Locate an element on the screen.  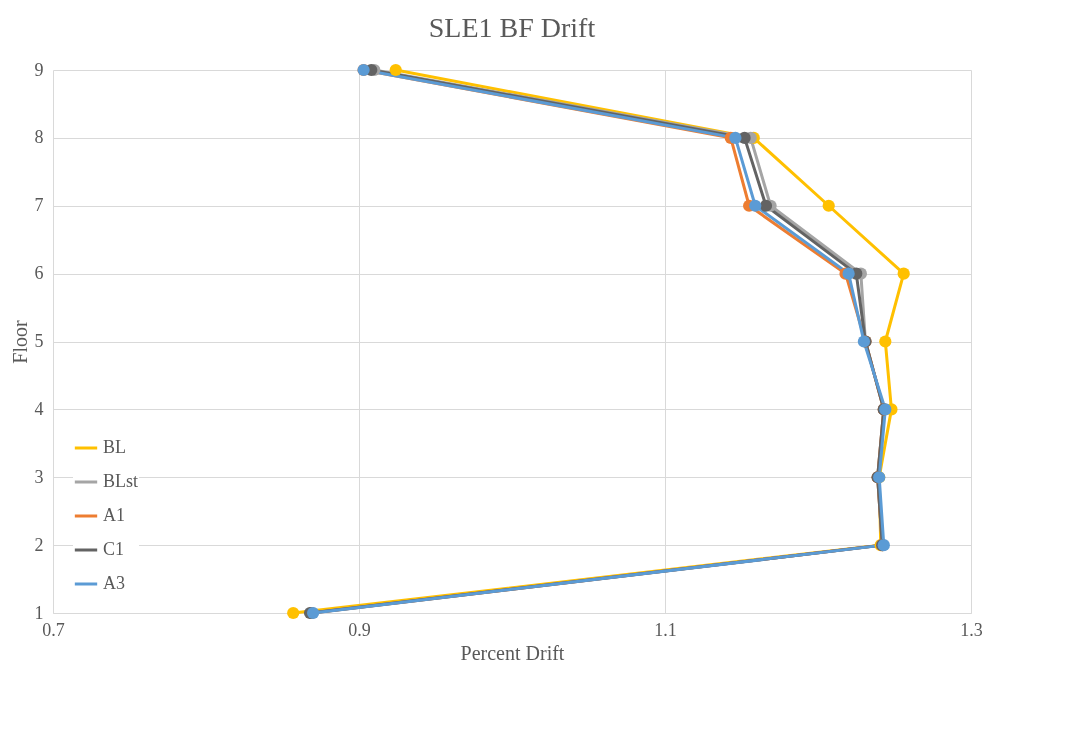
legend-label: A3 is located at coordinates (114, 583).